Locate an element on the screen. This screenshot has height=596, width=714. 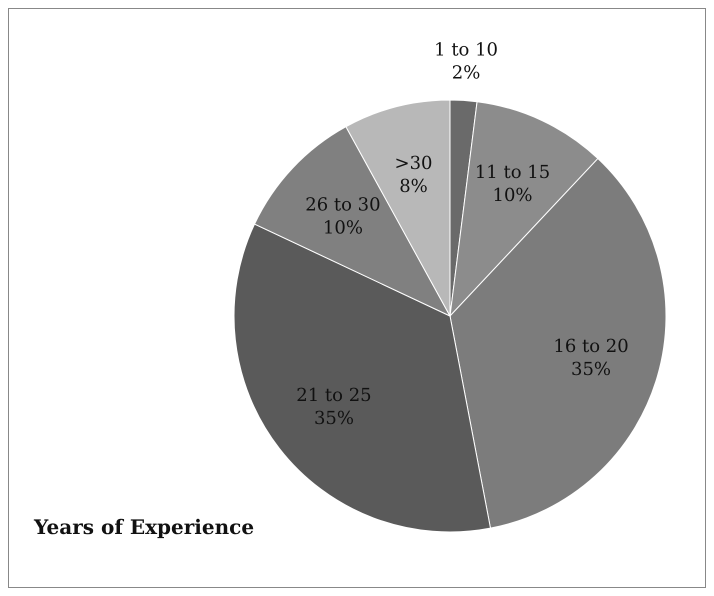
slice-label: 1 to 10 is located at coordinates (466, 50).